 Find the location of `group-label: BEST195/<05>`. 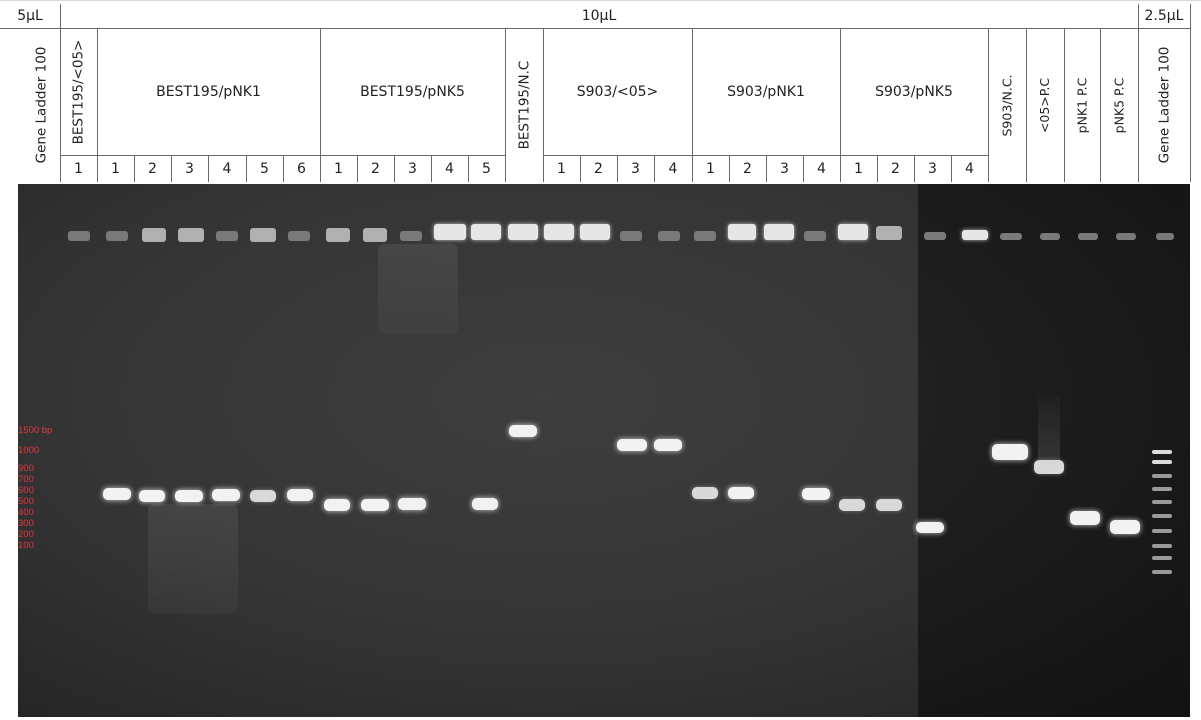

group-label: BEST195/<05> is located at coordinates (78, 91).